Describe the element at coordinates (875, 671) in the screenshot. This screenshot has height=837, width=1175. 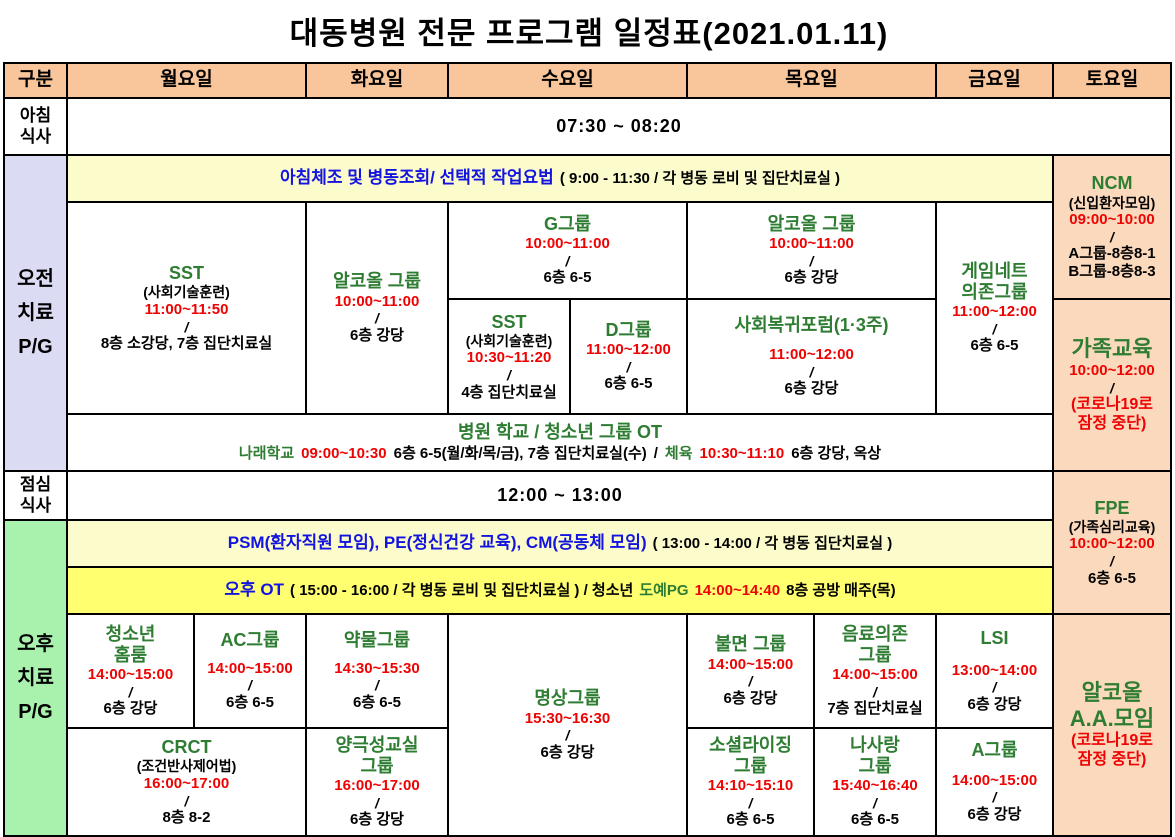
I see `program-cell-beverage-dependence: 음료의존 그룹 14:00~15:00 / 7층 집단치료실` at that location.